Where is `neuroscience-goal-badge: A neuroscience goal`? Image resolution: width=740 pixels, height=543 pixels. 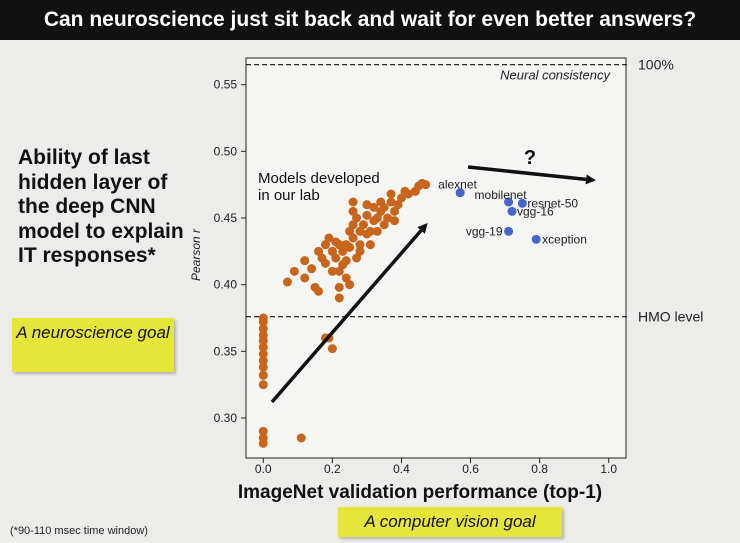
neuroscience-goal-badge: A neuroscience goal is located at coordinates (93, 345).